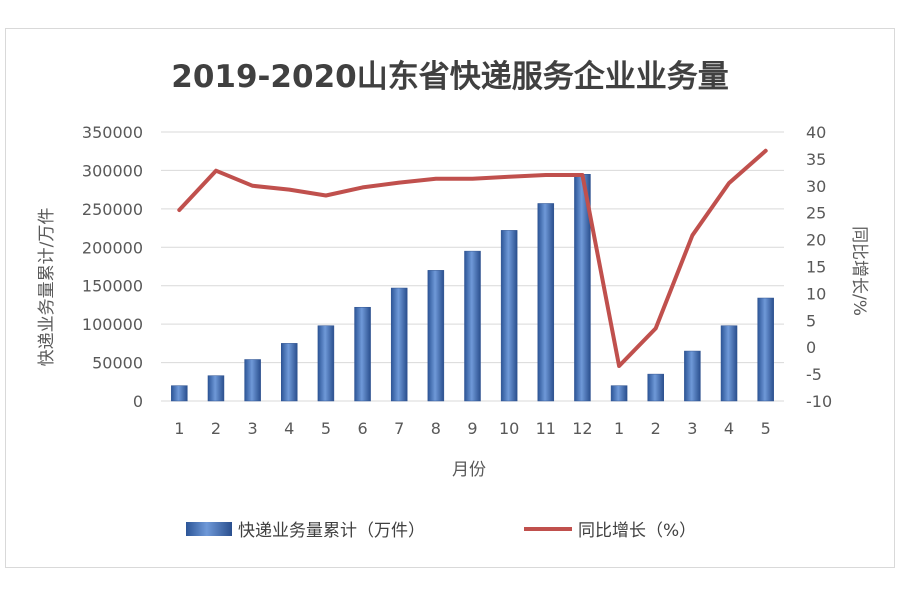 The width and height of the screenshot is (900, 600). I want to click on x-axis-ticks: 1 2 3 4 5 6 7 8 9 10 11 12 1 2 3 4 5, so click(472, 428).